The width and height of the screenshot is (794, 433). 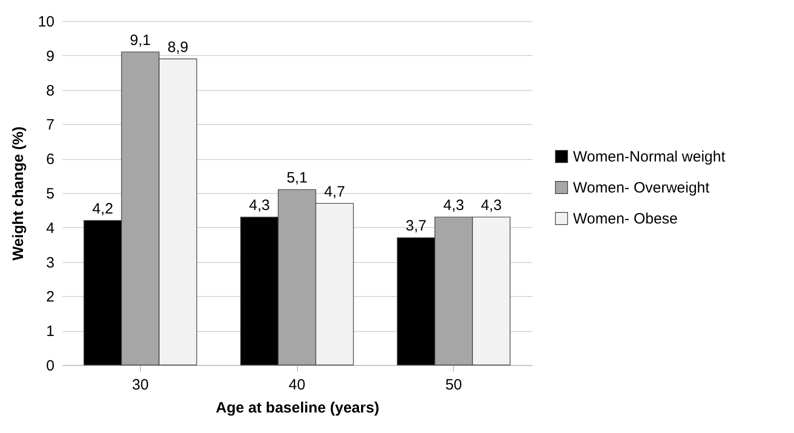 What do you see at coordinates (140, 40) in the screenshot?
I see `data-label: 9,1` at bounding box center [140, 40].